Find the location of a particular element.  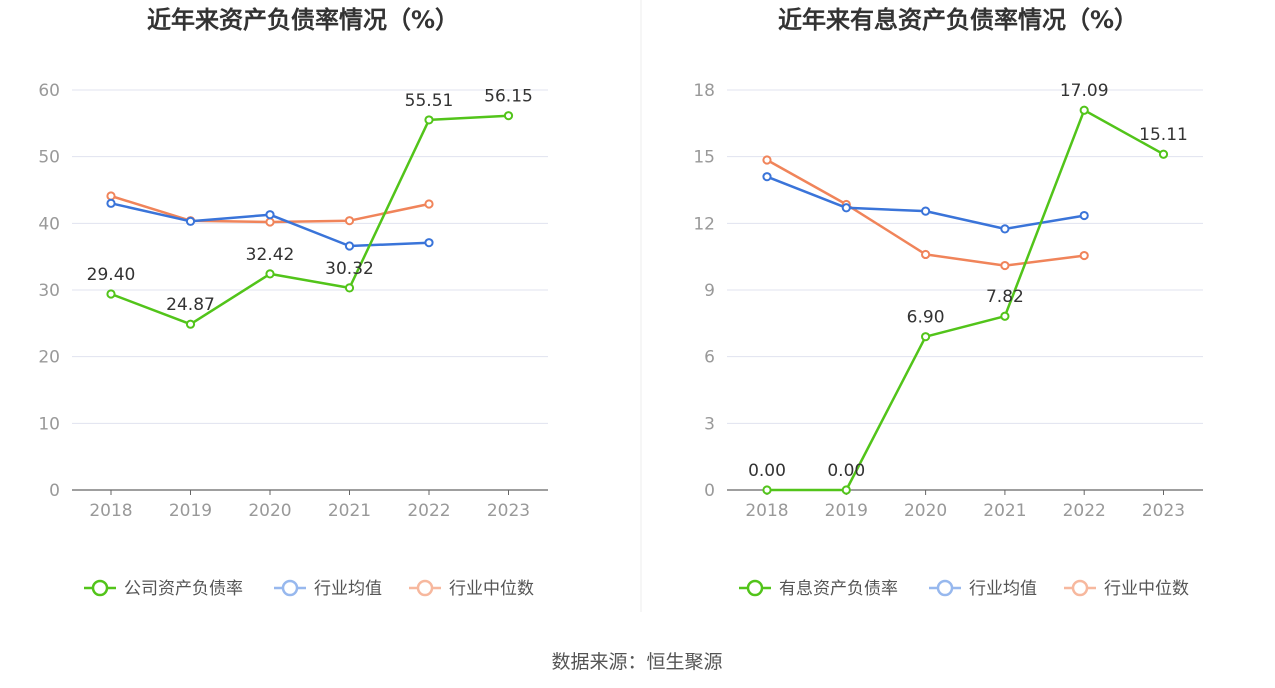

y-tick-label: 9 is located at coordinates (709, 291).